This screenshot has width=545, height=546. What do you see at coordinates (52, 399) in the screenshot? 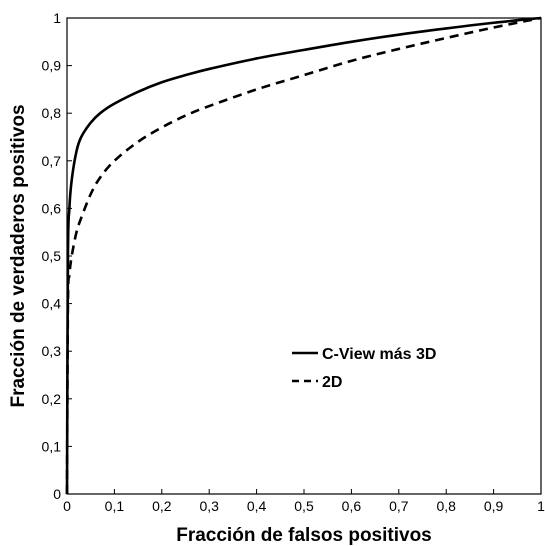
I see `y-tick-label: 0,2` at bounding box center [52, 399].